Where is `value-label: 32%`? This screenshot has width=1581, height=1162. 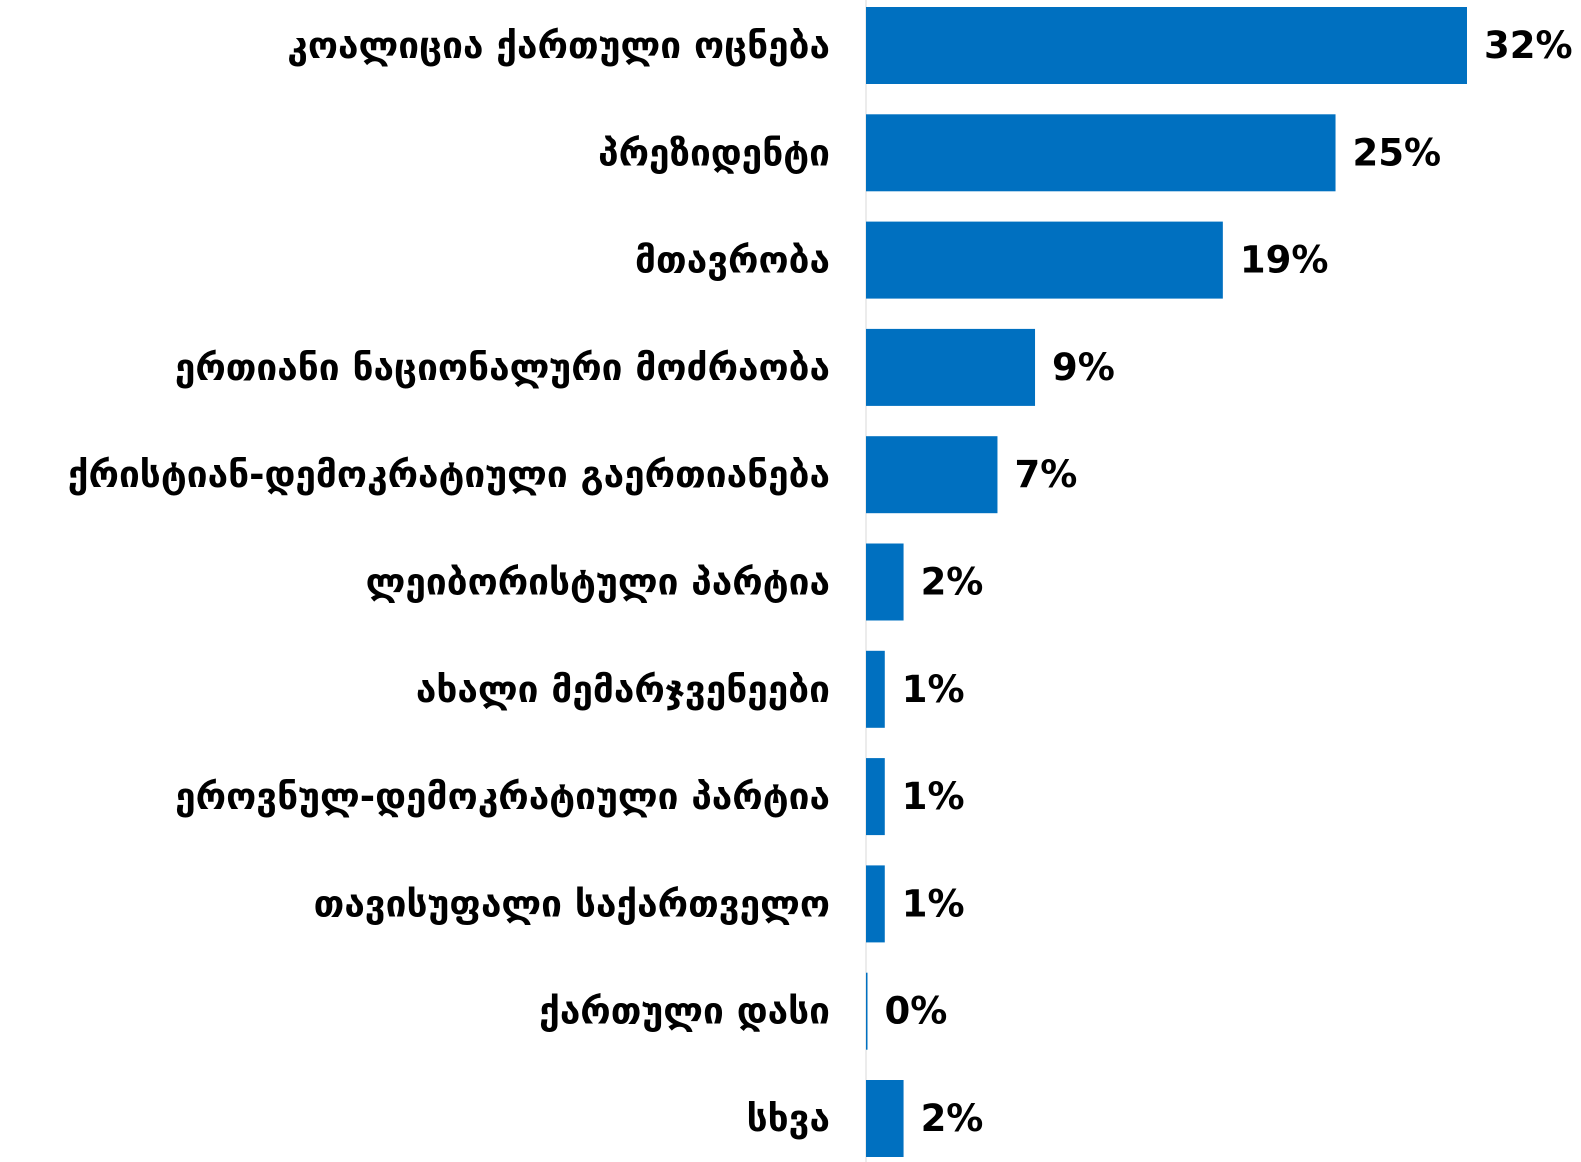
value-label: 32% is located at coordinates (1528, 45).